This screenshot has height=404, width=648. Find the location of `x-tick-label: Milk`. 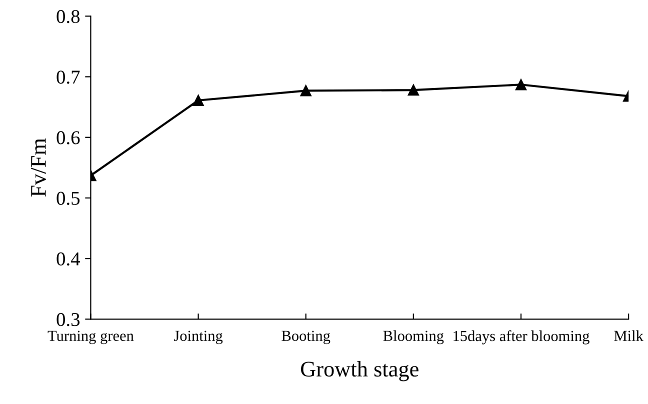

x-tick-label: Milk is located at coordinates (629, 335).